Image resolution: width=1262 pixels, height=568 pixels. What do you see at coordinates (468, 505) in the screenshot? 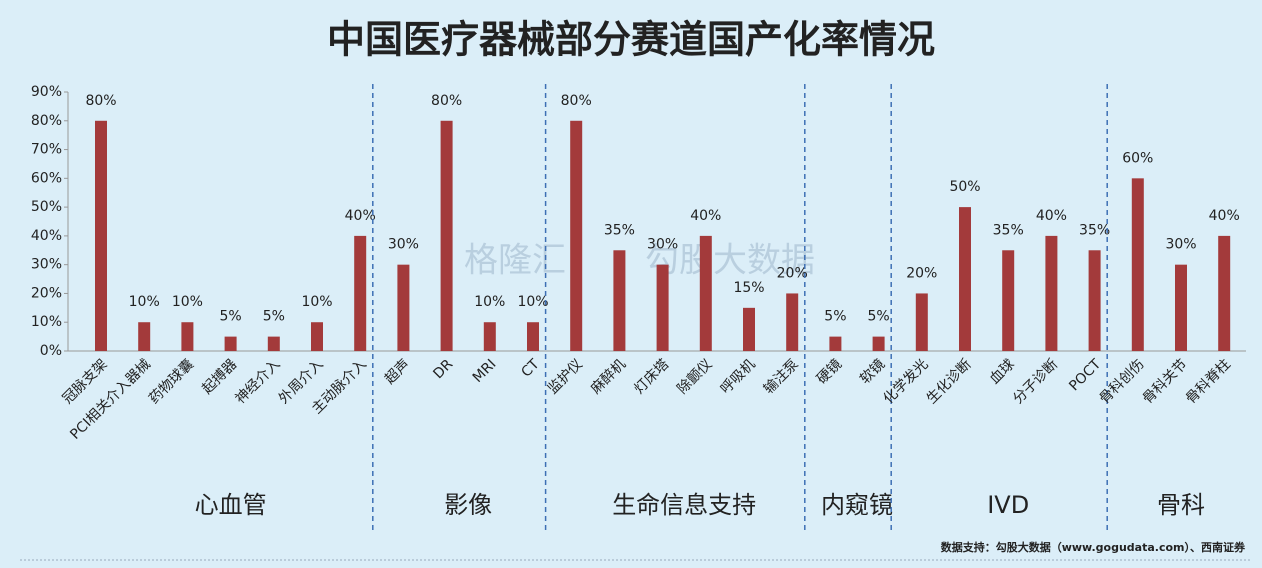
I see `group-label: 影像` at bounding box center [468, 505].